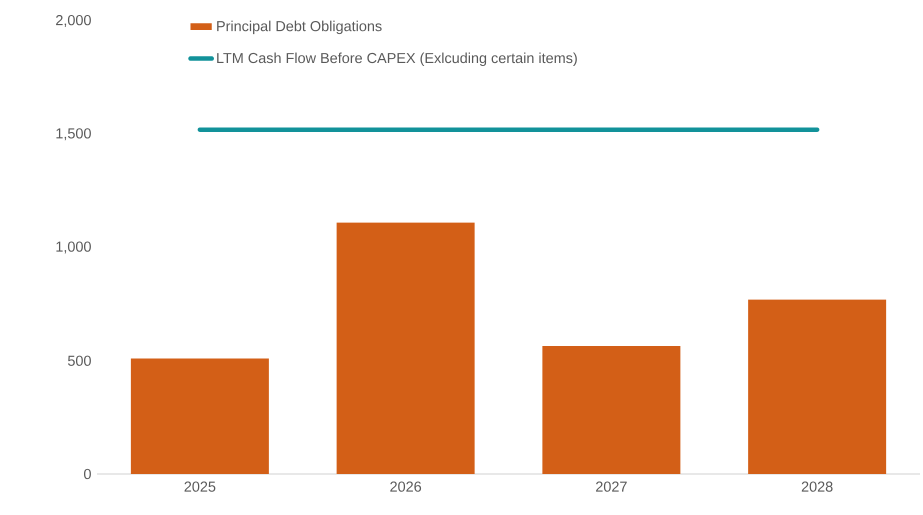  What do you see at coordinates (73, 248) in the screenshot?
I see `y-tick-label: 1,000` at bounding box center [73, 248].